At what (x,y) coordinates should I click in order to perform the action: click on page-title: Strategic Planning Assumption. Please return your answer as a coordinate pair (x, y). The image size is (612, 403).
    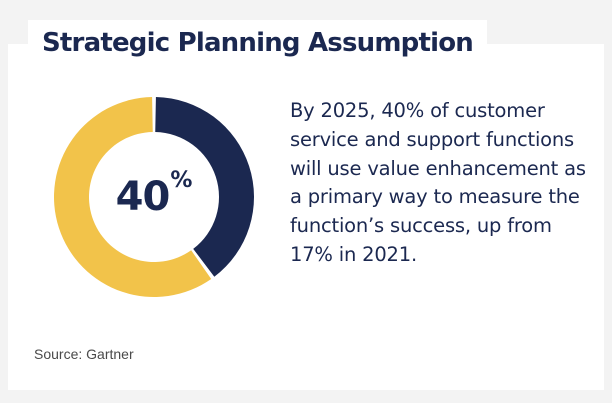
    Looking at the image, I should click on (258, 43).